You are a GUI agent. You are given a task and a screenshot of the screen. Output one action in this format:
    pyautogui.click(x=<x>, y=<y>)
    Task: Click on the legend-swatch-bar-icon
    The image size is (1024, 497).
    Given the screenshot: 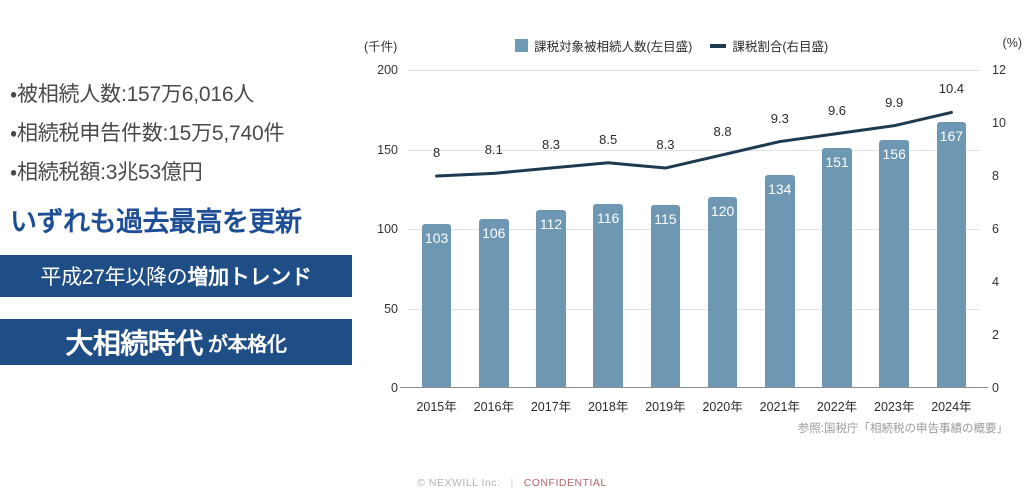 What is the action you would take?
    pyautogui.click(x=521, y=45)
    